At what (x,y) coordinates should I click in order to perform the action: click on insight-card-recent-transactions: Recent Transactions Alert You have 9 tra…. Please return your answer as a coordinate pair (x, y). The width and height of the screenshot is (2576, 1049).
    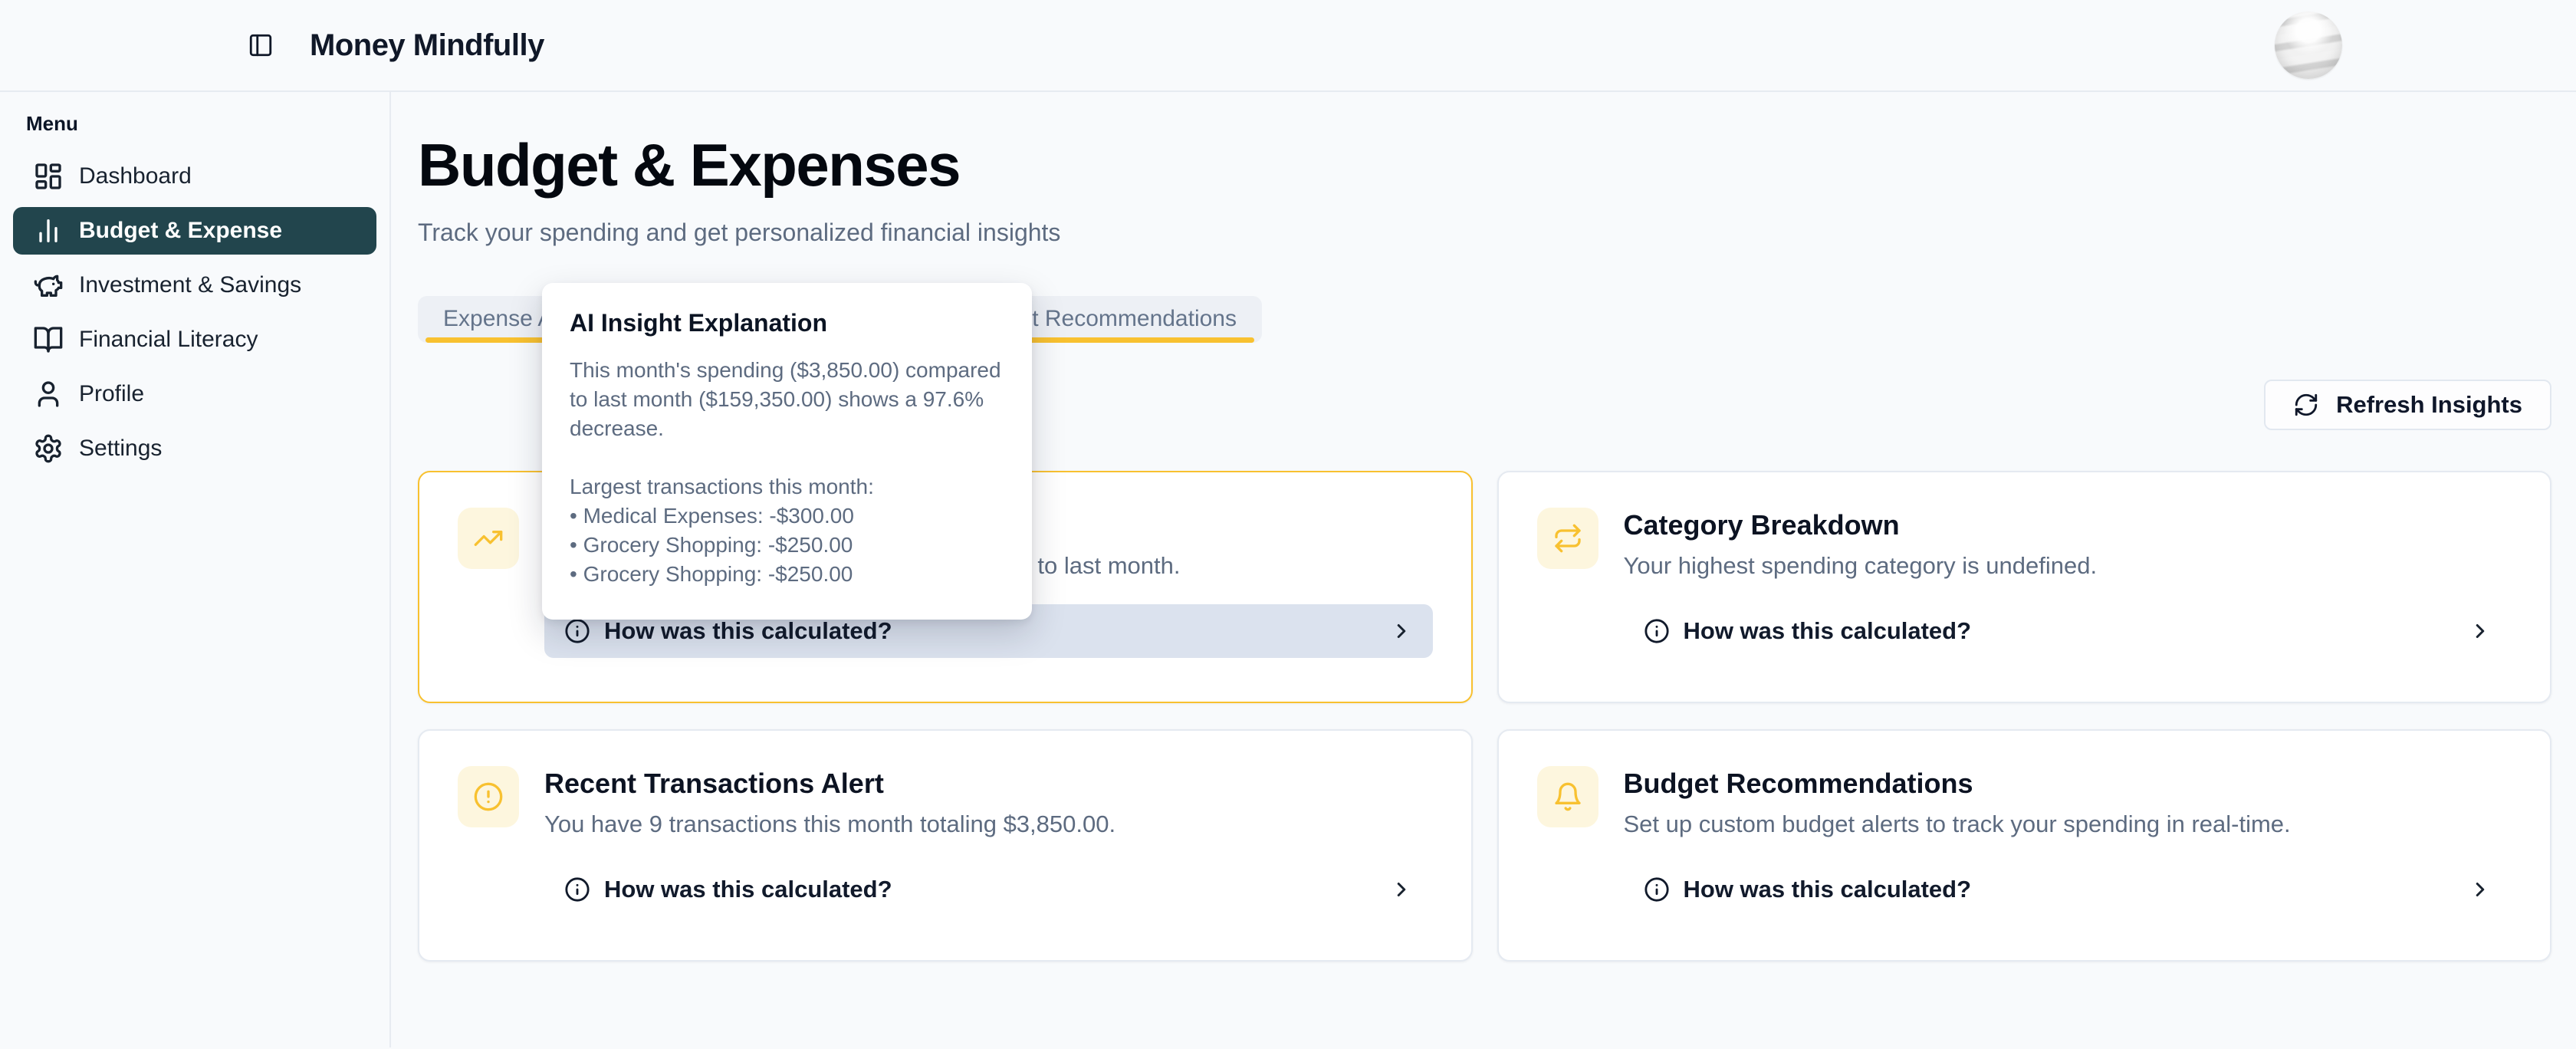
    Looking at the image, I should click on (946, 845).